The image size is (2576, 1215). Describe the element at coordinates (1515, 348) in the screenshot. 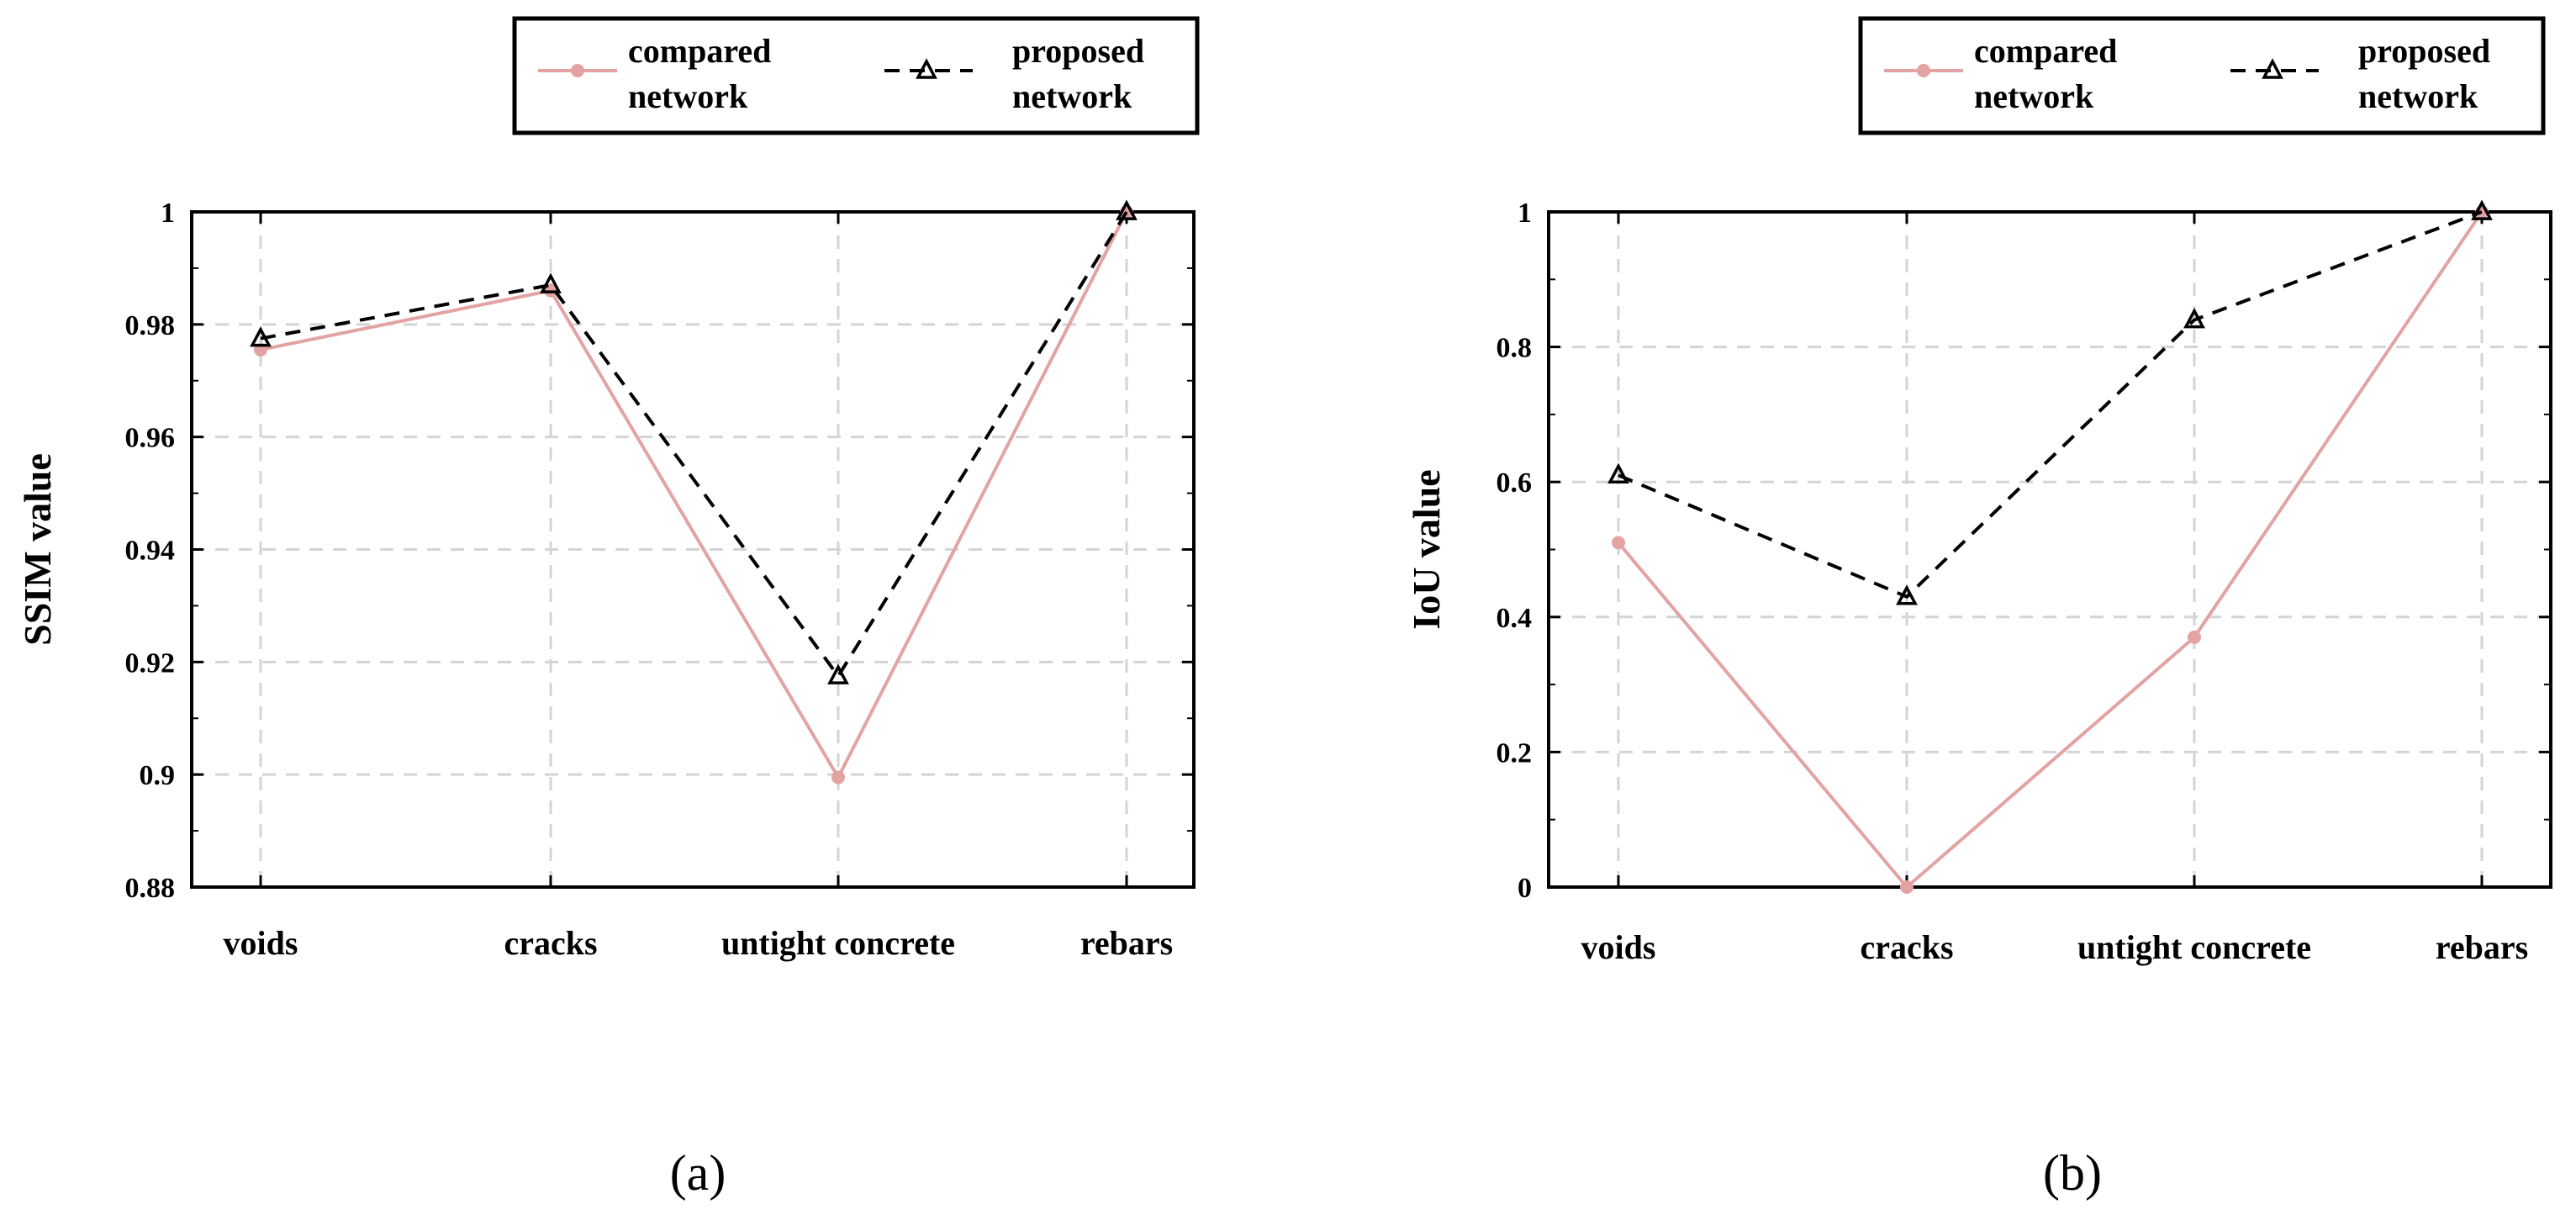

I see `y-tick-label: 0.8` at that location.